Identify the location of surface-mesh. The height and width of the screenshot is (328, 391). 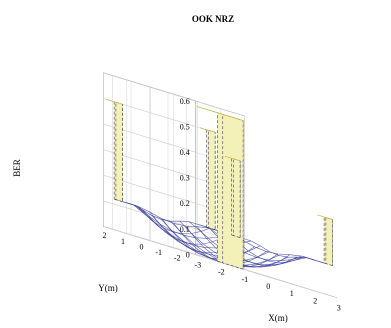
(220, 233).